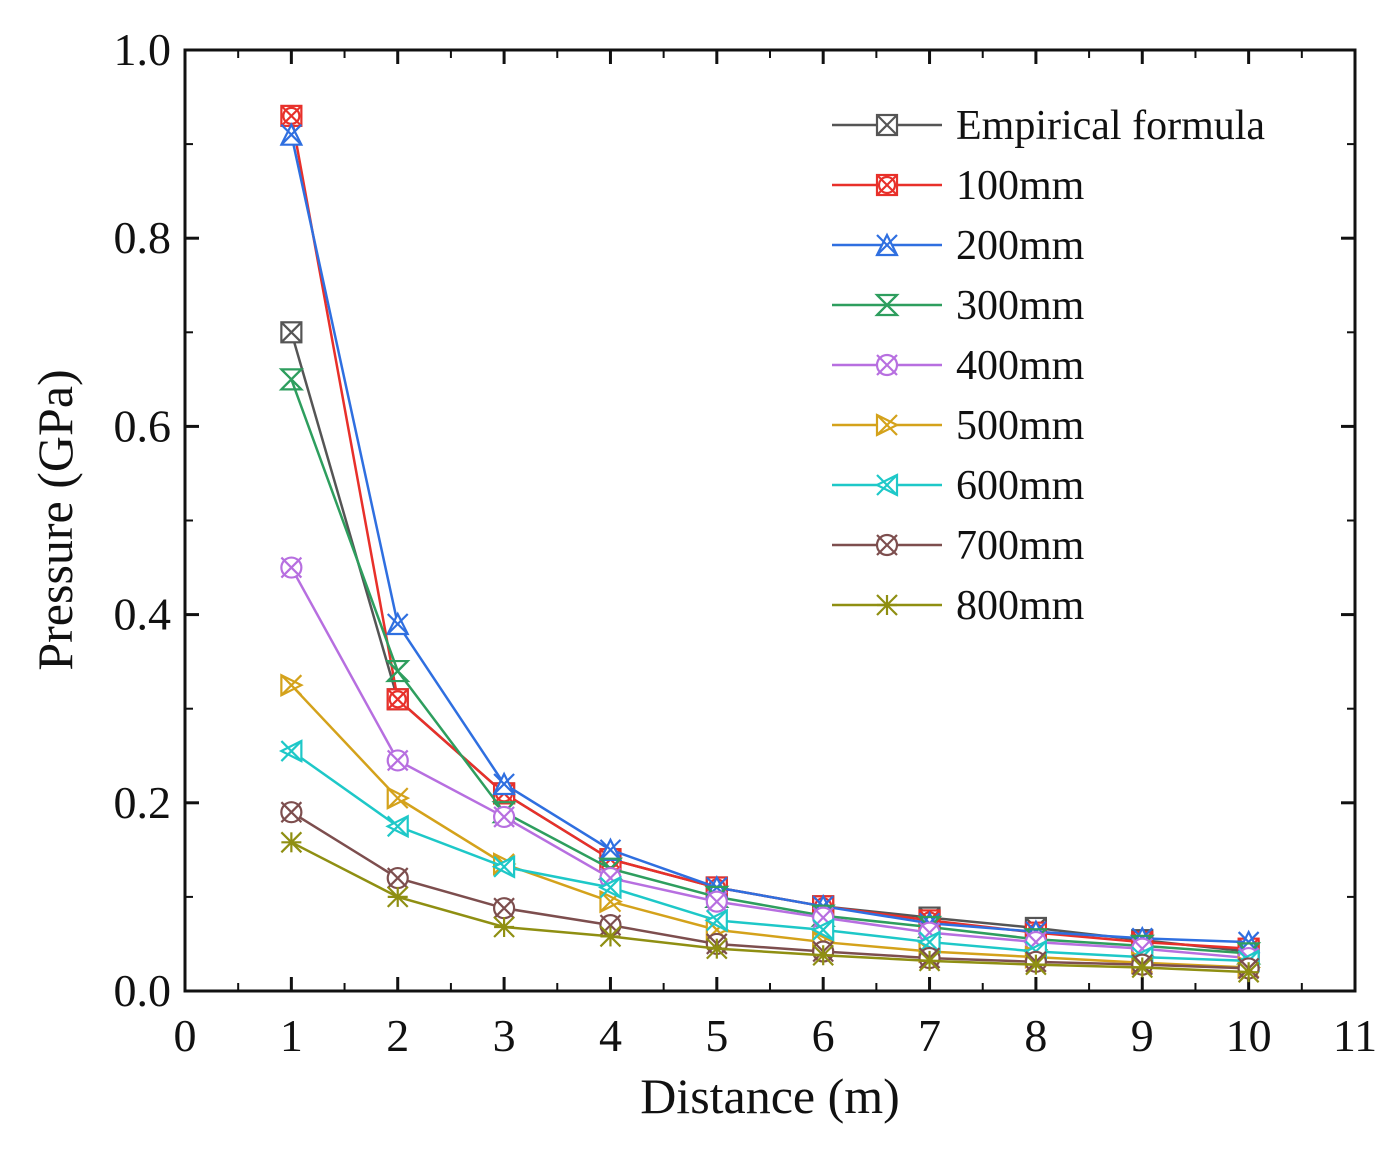 This screenshot has height=1153, width=1400. I want to click on legend-item: 500mm, so click(958, 426).